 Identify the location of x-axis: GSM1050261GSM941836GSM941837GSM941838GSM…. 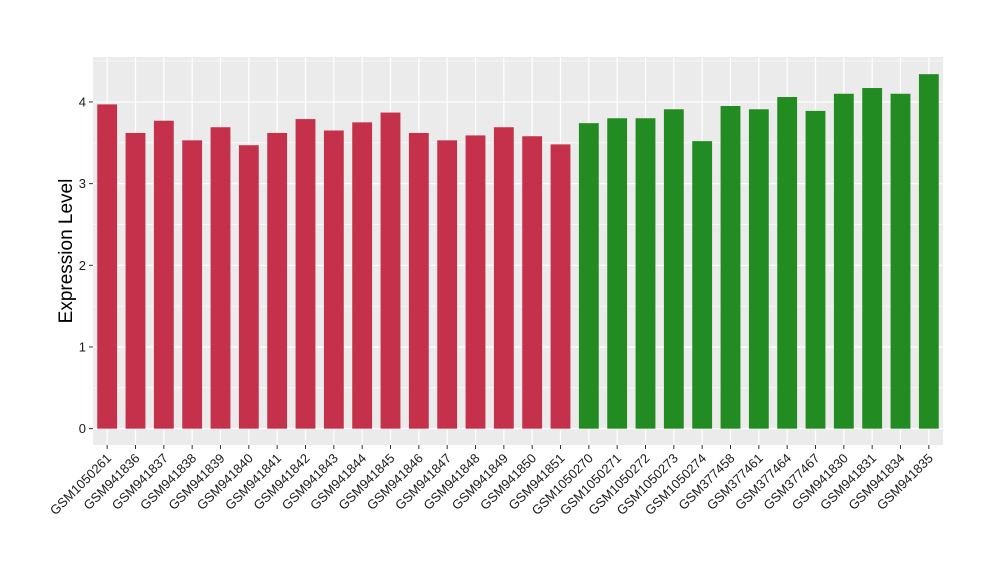
(491, 481).